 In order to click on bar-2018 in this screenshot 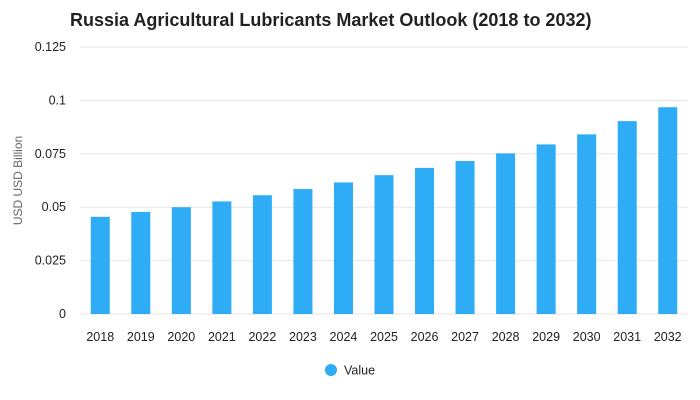, I will do `click(100, 265)`.